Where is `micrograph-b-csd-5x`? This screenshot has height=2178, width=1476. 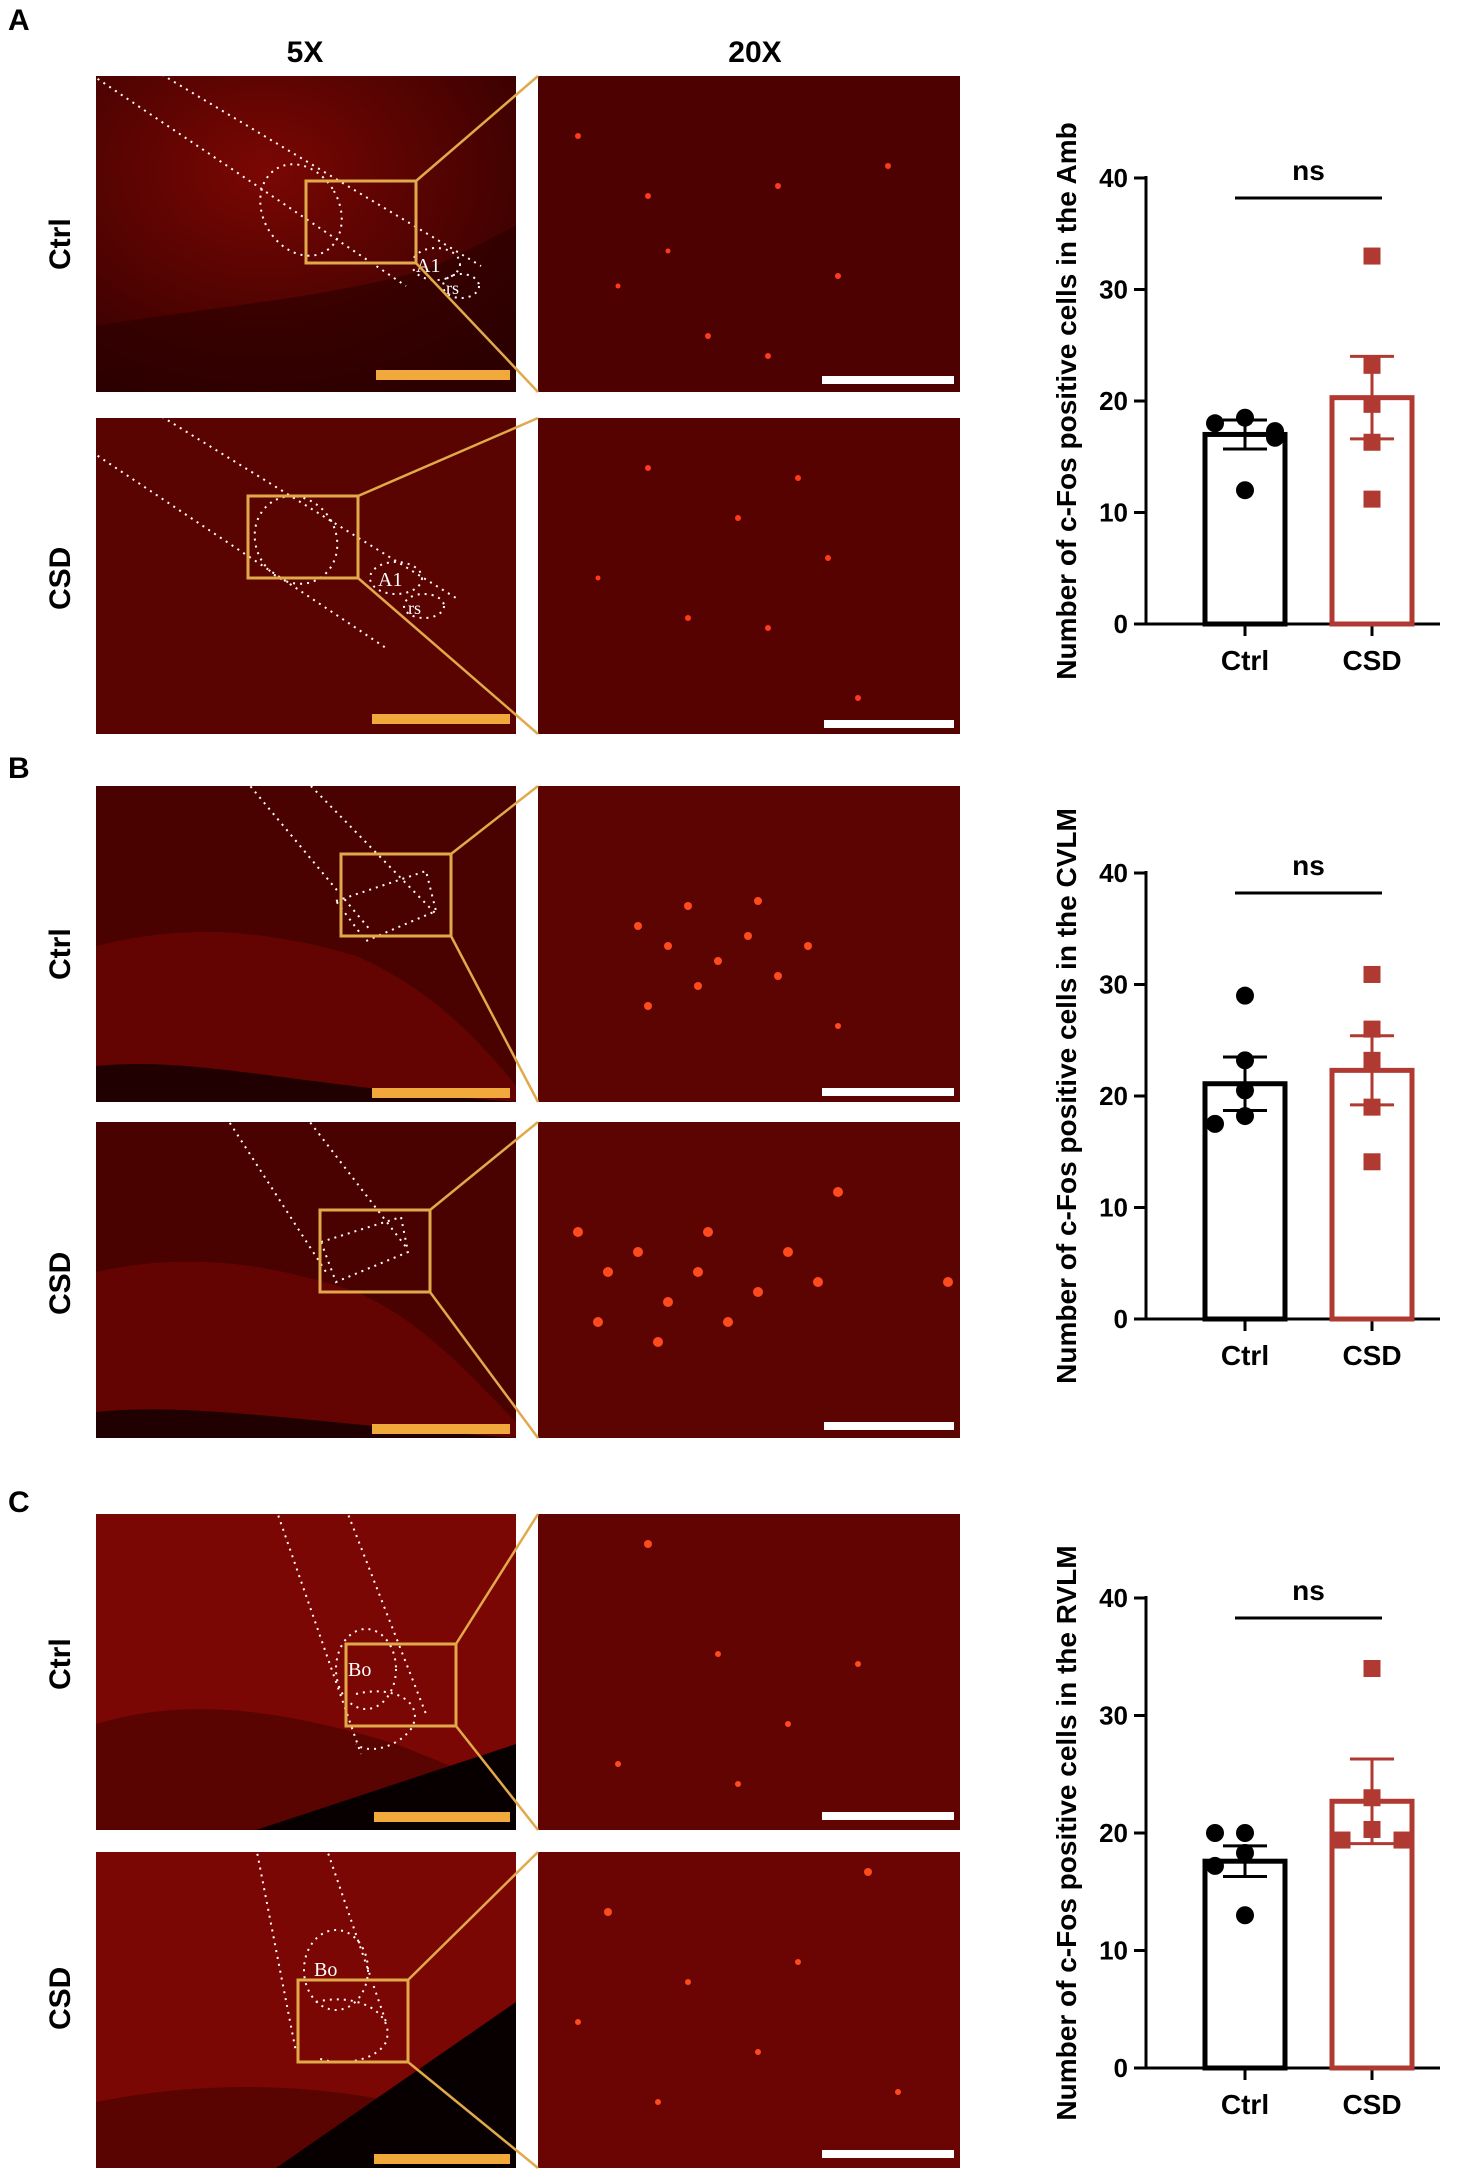
micrograph-b-csd-5x is located at coordinates (306, 1280).